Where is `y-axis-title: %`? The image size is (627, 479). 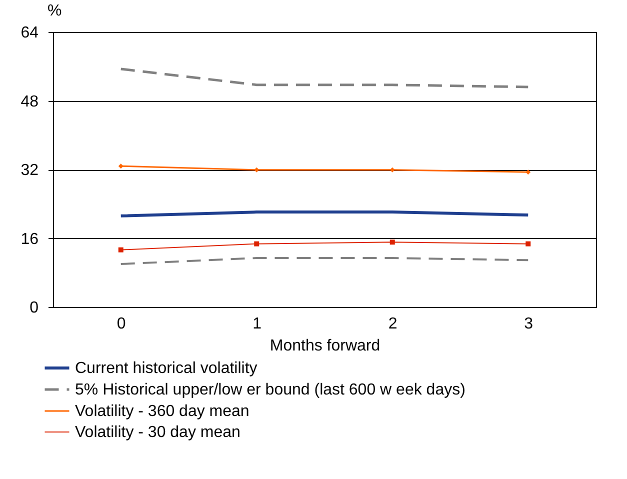 y-axis-title: % is located at coordinates (55, 11).